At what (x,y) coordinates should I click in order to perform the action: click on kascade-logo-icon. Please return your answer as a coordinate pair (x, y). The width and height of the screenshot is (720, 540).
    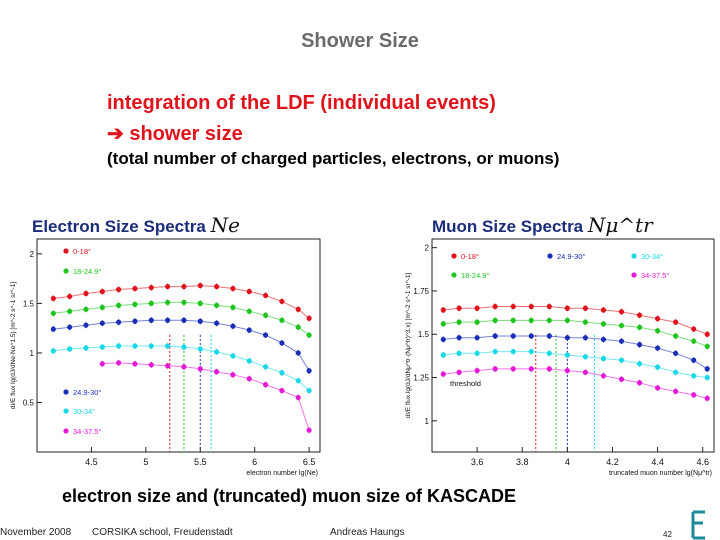
    Looking at the image, I should click on (698, 525).